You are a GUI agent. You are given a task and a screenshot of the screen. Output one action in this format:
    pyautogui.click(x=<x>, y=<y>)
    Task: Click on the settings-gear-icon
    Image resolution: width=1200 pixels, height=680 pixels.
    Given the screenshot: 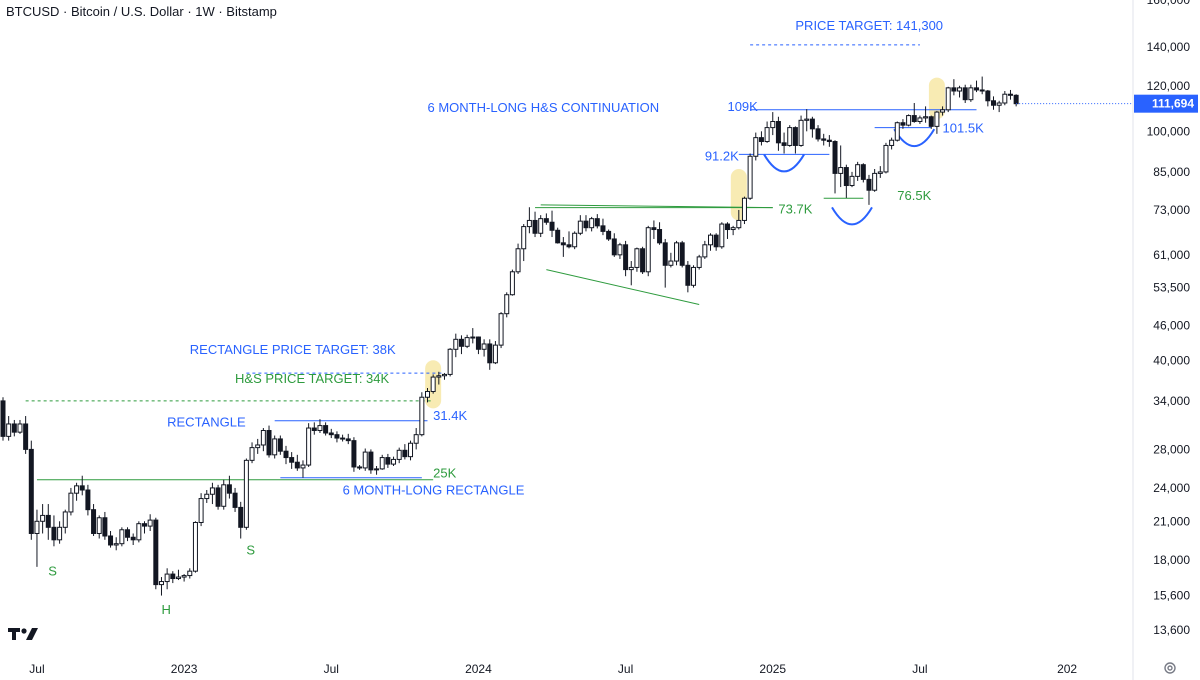 What is the action you would take?
    pyautogui.click(x=1170, y=668)
    